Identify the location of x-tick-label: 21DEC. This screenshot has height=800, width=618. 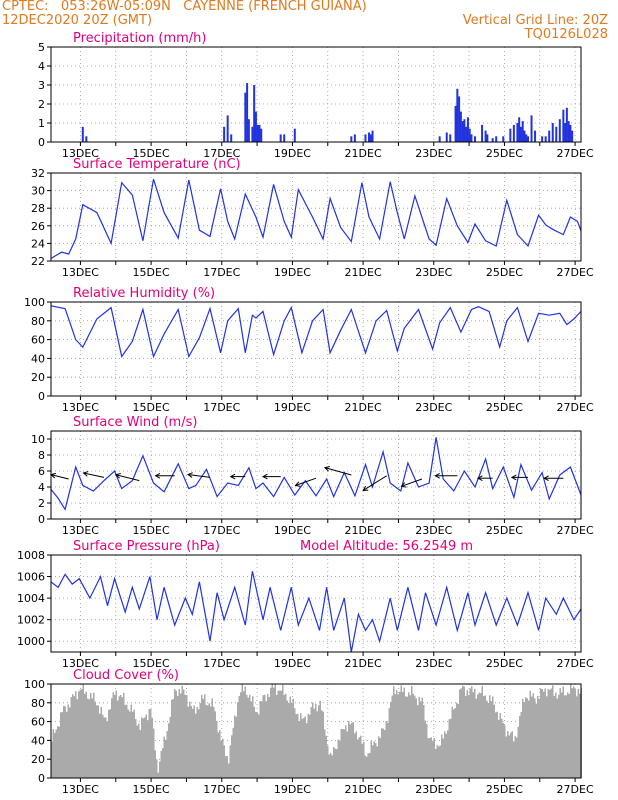
(363, 663).